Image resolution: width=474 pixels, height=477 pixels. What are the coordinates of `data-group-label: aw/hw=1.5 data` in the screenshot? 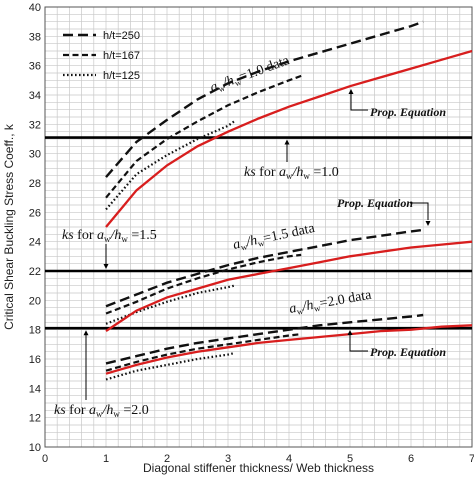 It's located at (274, 237).